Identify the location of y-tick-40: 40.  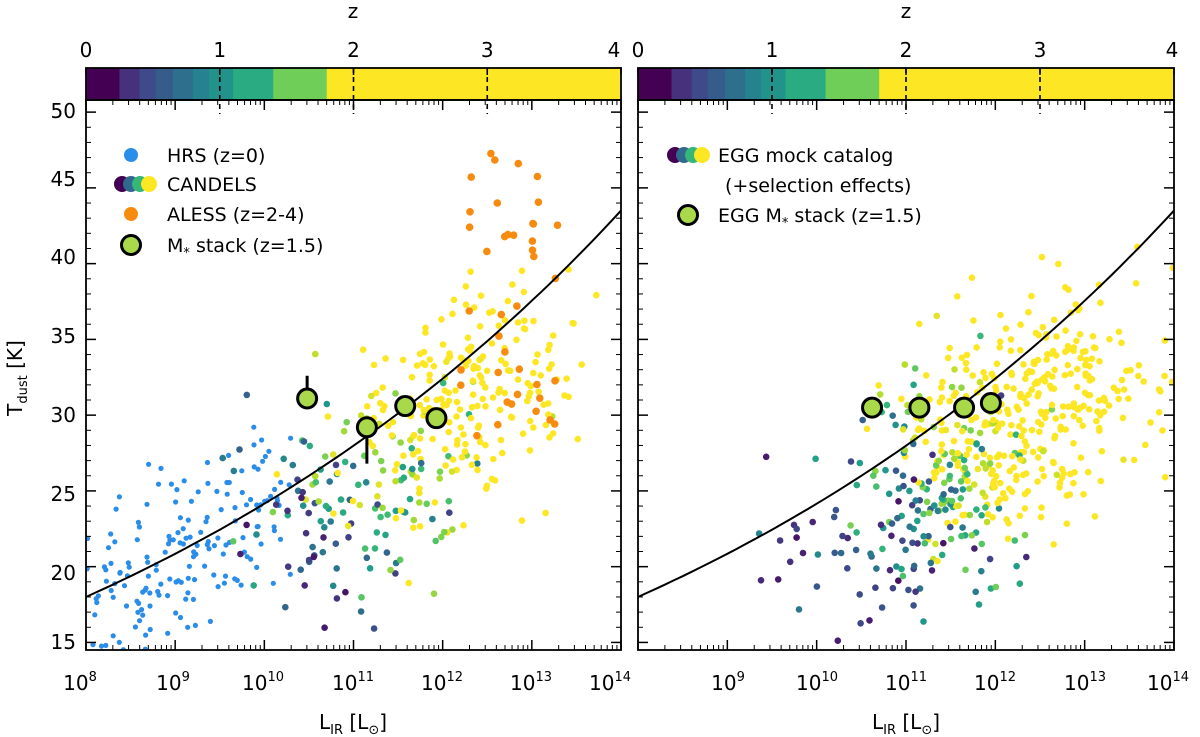
(63, 257).